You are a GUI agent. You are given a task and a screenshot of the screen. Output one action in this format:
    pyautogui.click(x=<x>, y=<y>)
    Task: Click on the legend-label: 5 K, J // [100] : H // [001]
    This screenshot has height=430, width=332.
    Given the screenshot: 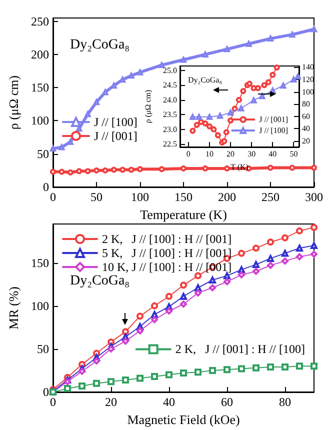 What is the action you would take?
    pyautogui.click(x=167, y=253)
    